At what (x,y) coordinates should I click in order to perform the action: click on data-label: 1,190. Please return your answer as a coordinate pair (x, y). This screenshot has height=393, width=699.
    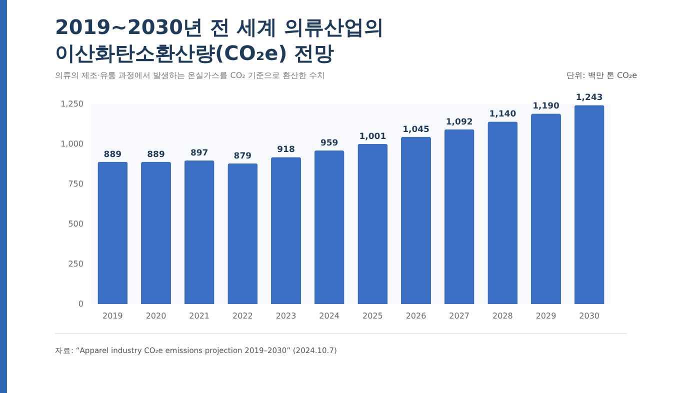
    Looking at the image, I should click on (546, 107).